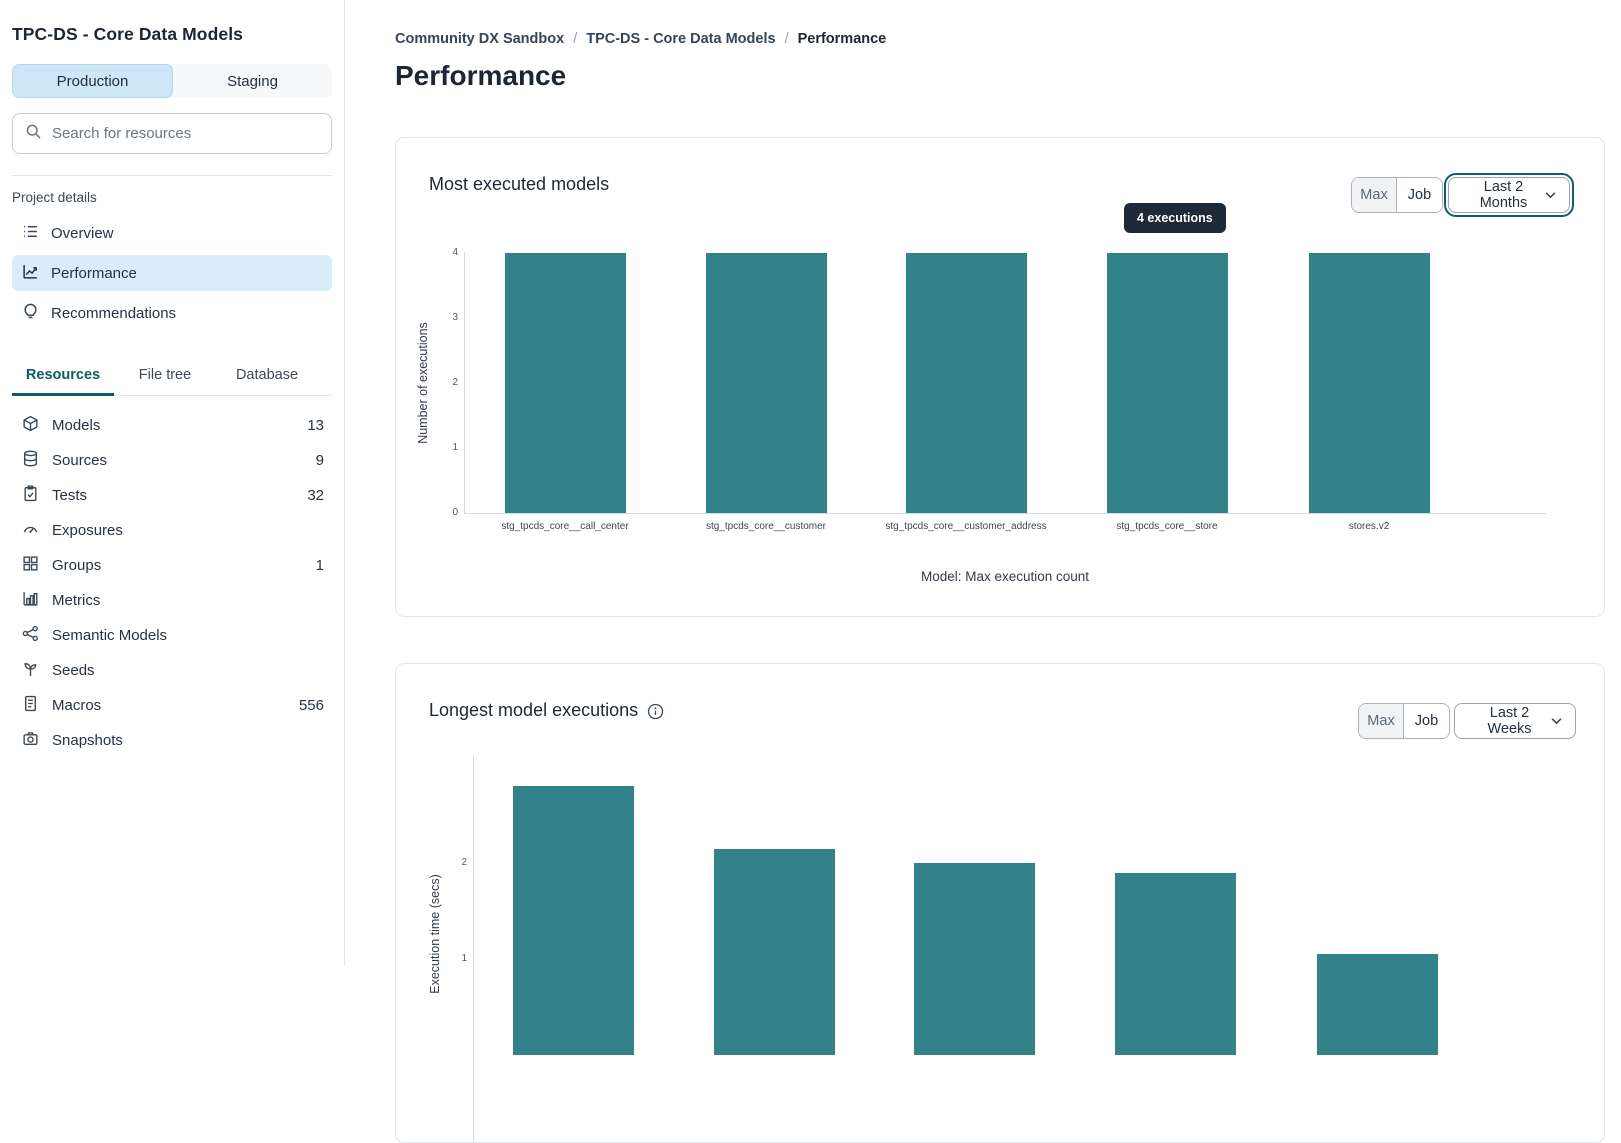 This screenshot has width=1621, height=1143. I want to click on time-range-value: Last 2 Weeks, so click(1509, 721).